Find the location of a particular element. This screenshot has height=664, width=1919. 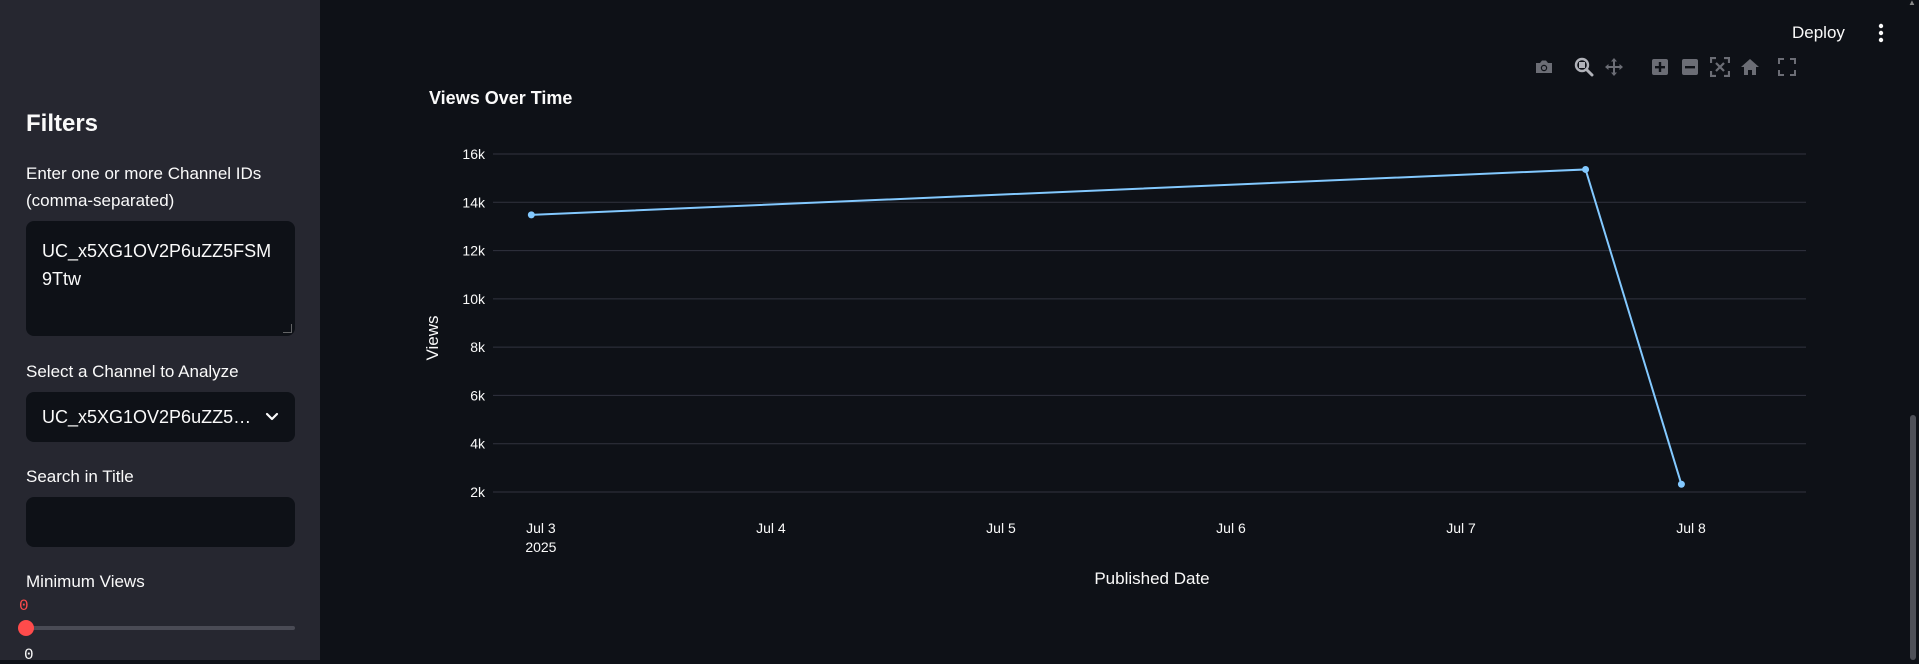

x-tick-label: Jul 7 is located at coordinates (1461, 528).